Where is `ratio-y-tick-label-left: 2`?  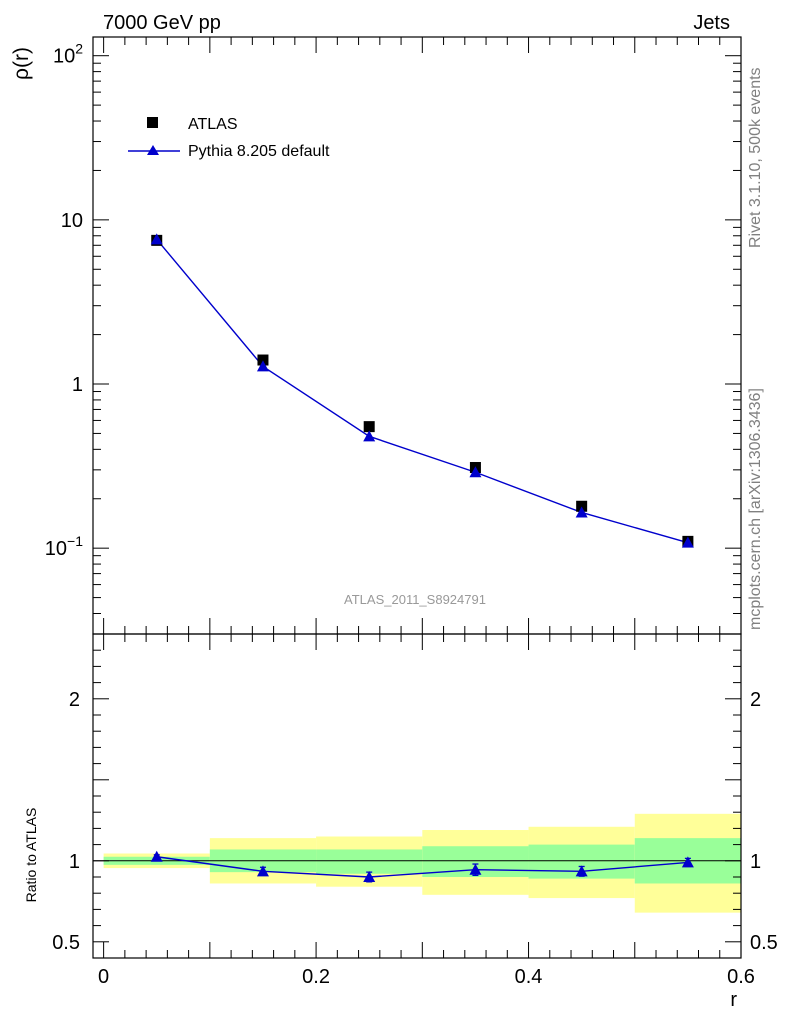
ratio-y-tick-label-left: 2 is located at coordinates (74, 700).